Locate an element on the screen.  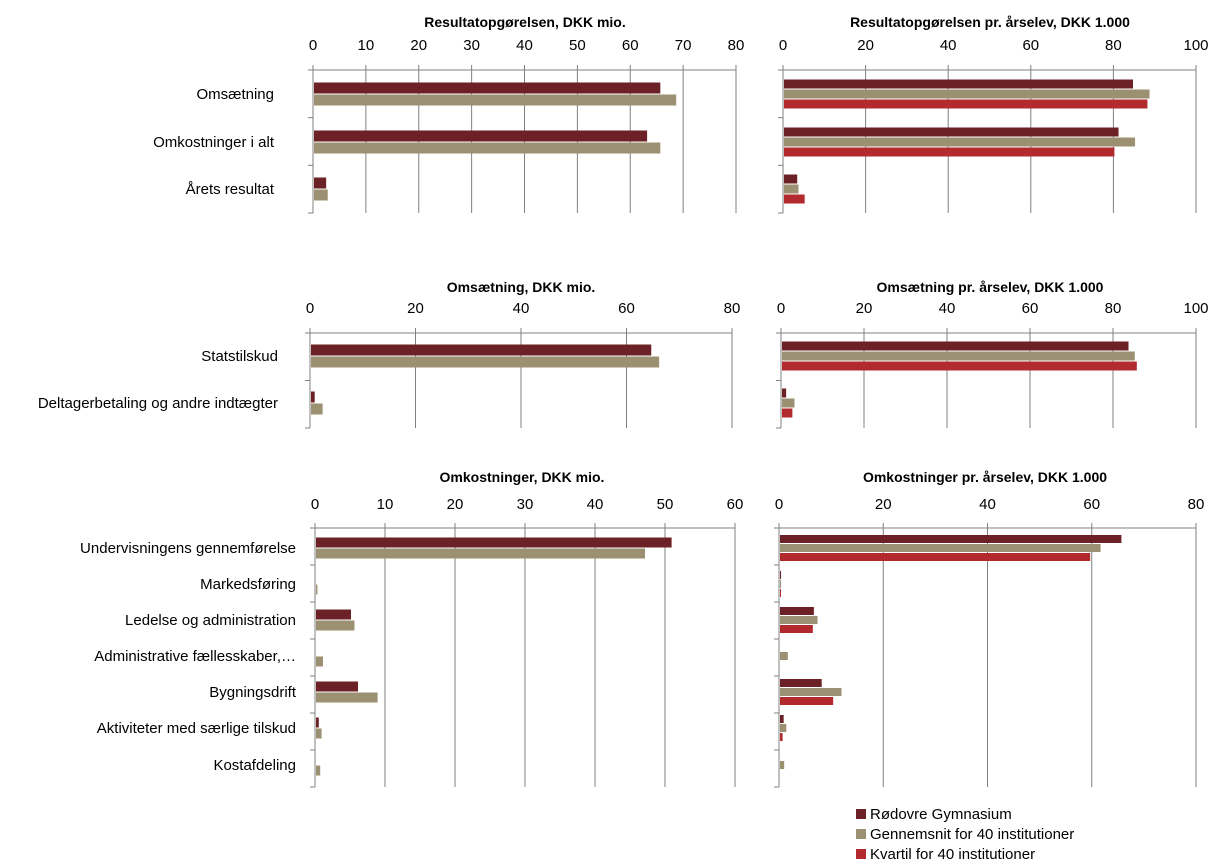
legend-item-kvartil: Kvartil for 40 institutioner is located at coordinates (965, 854).